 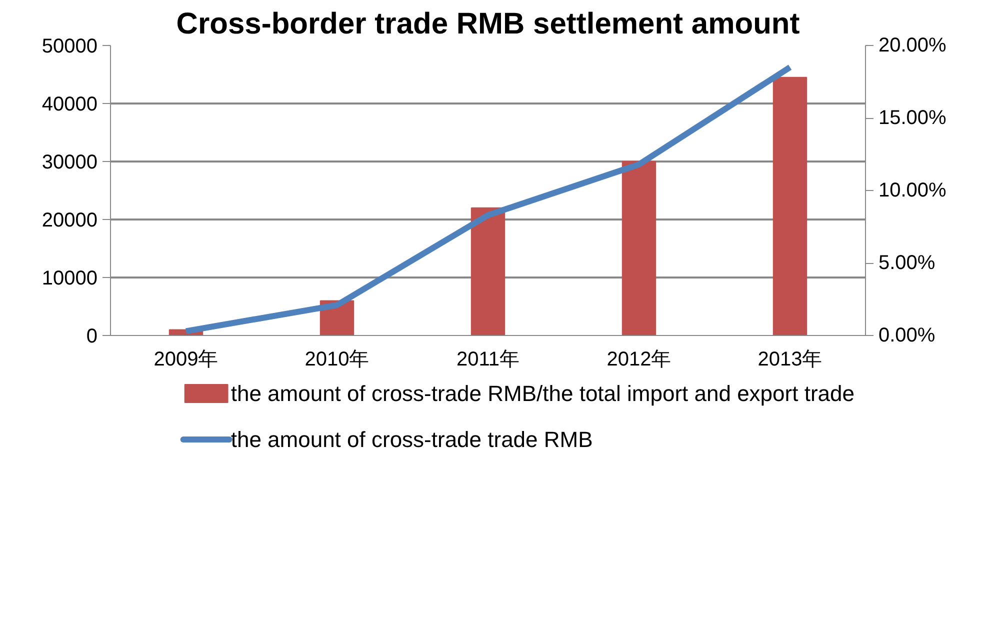 I want to click on y2-tick-label: 15.00%, so click(x=912, y=118).